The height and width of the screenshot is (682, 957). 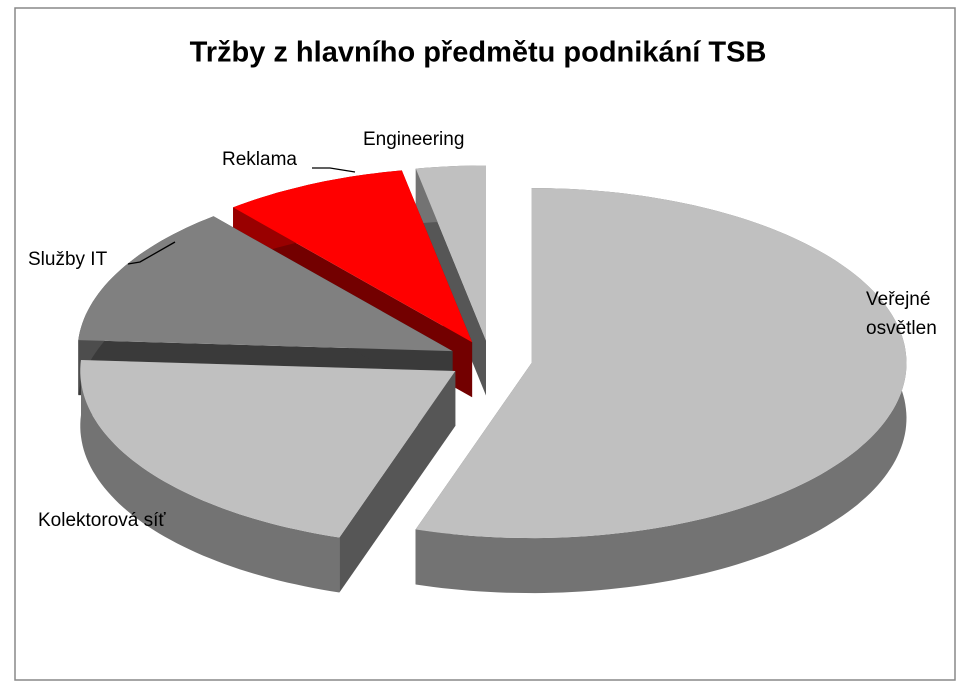 I want to click on slice-label: Kolektorová síť, so click(x=102, y=520).